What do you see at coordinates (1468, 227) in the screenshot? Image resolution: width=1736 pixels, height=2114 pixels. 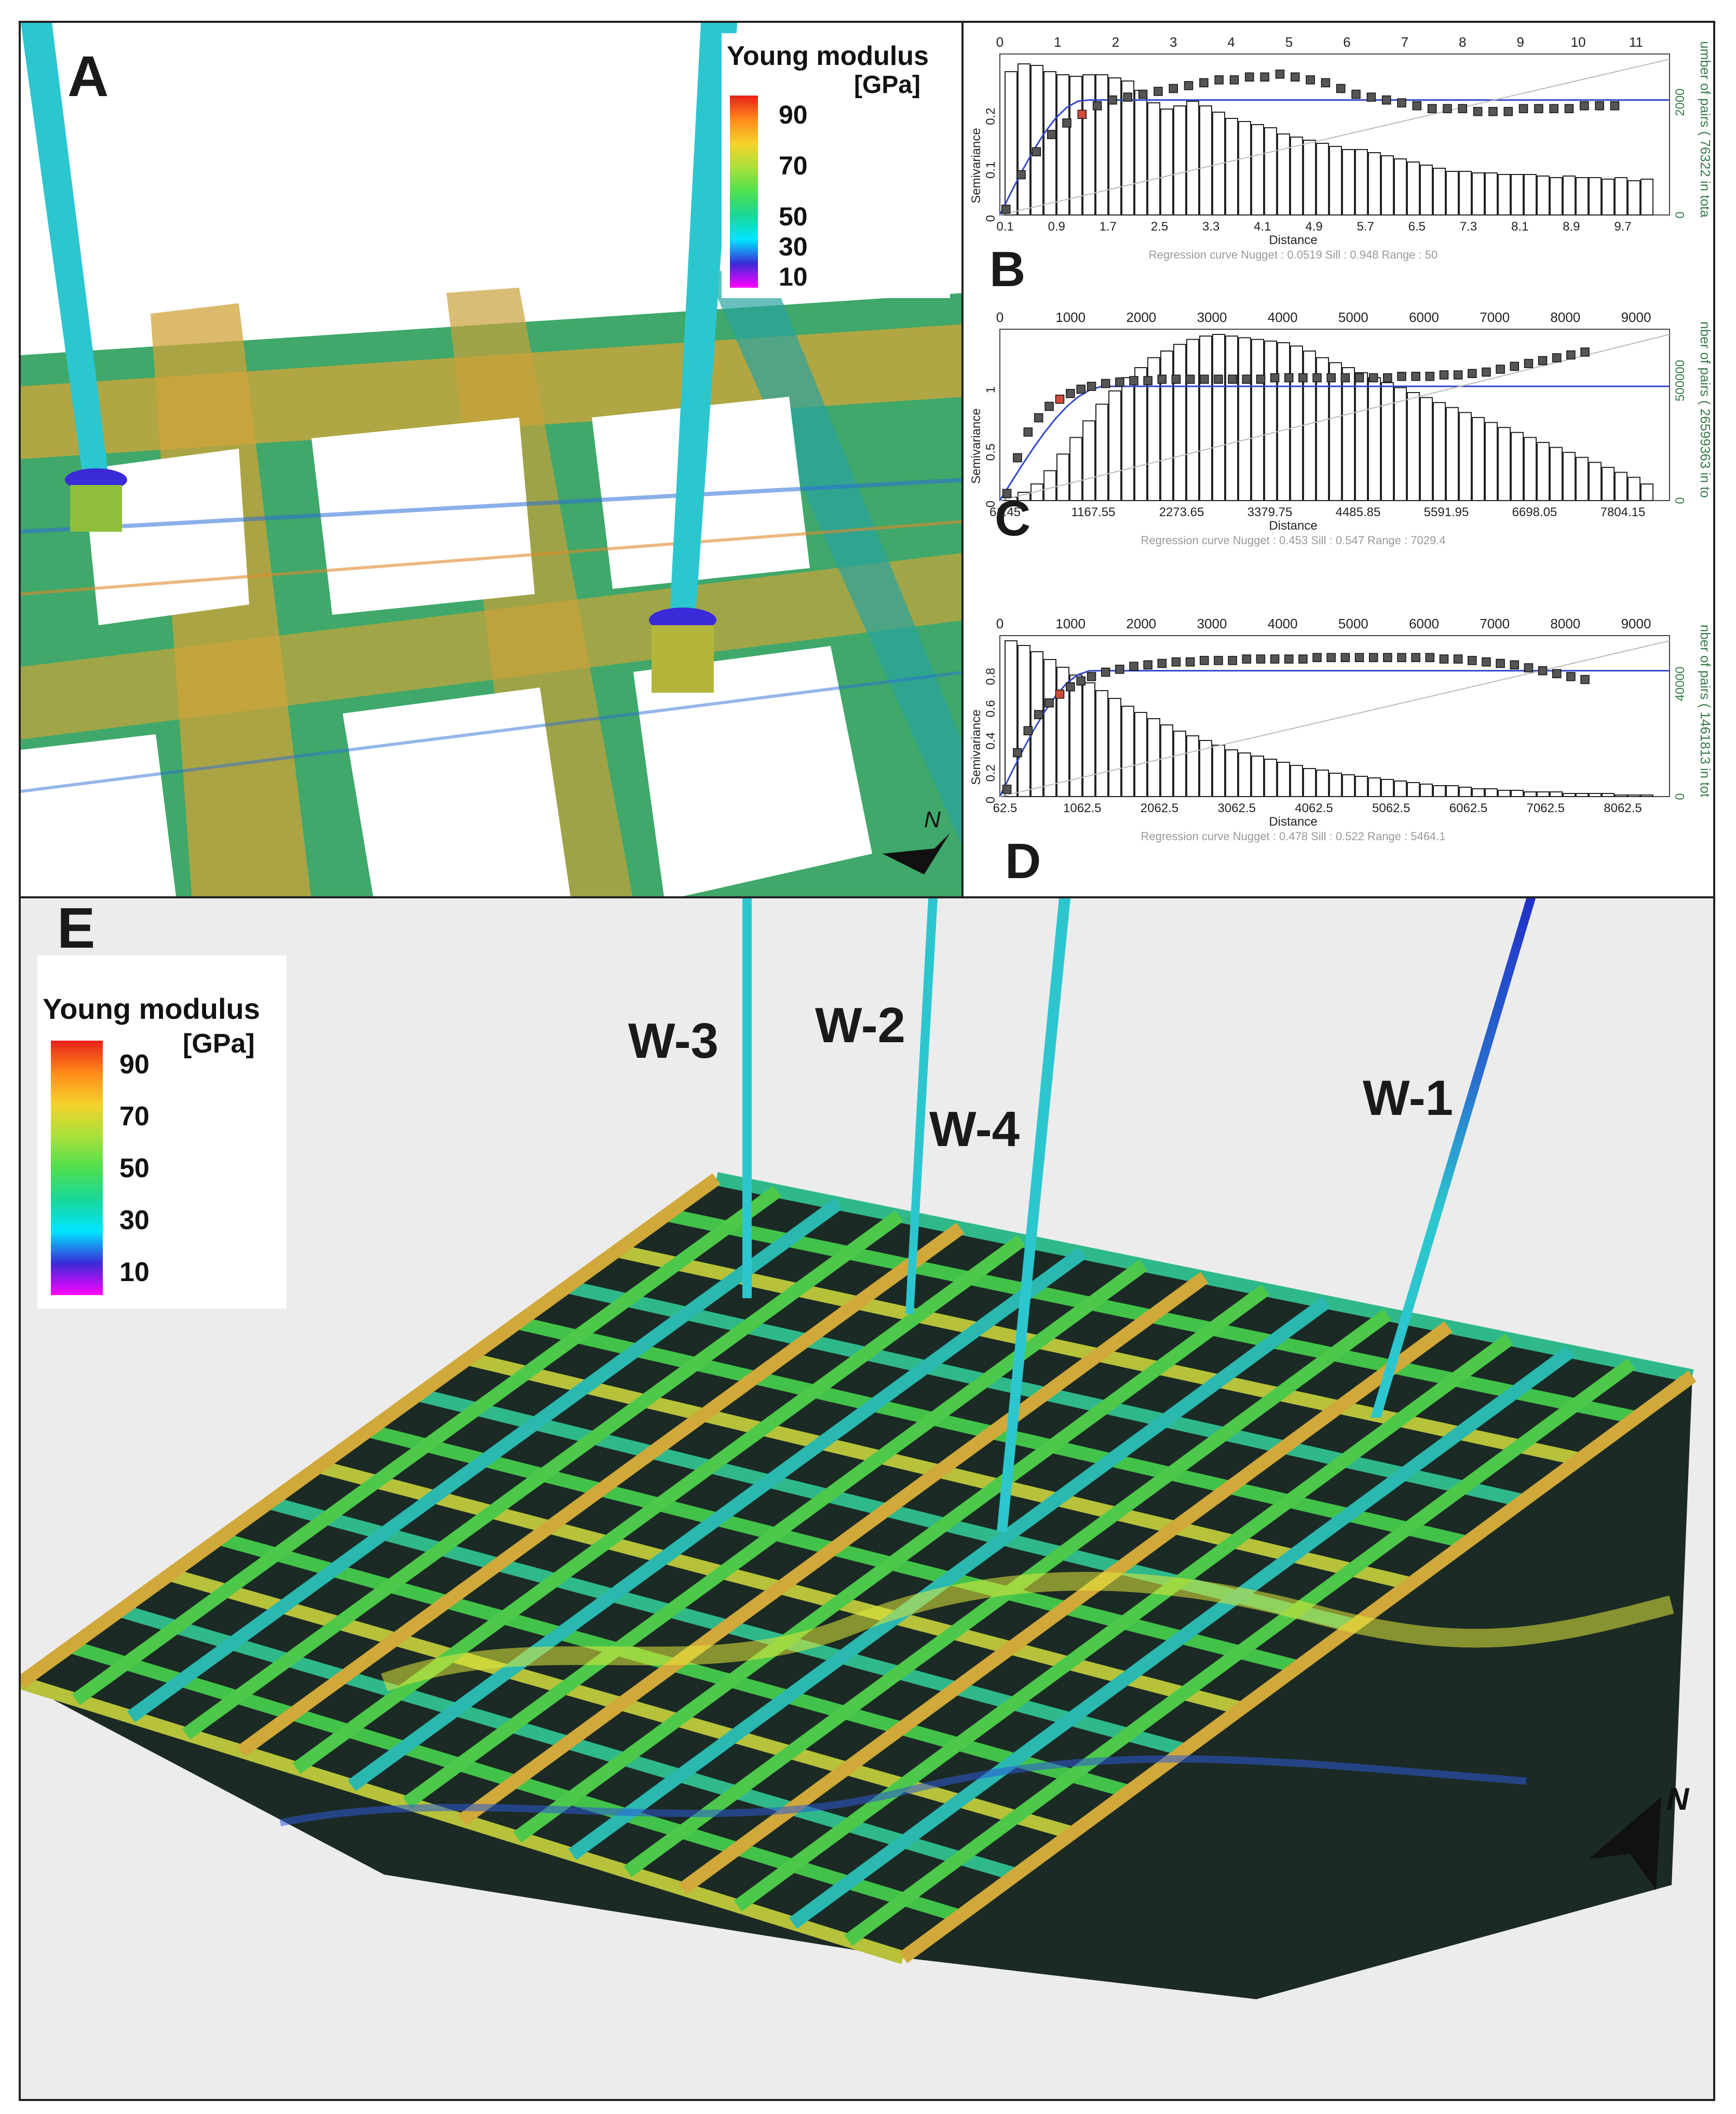 I see `bottom-tick-b: 7.3` at bounding box center [1468, 227].